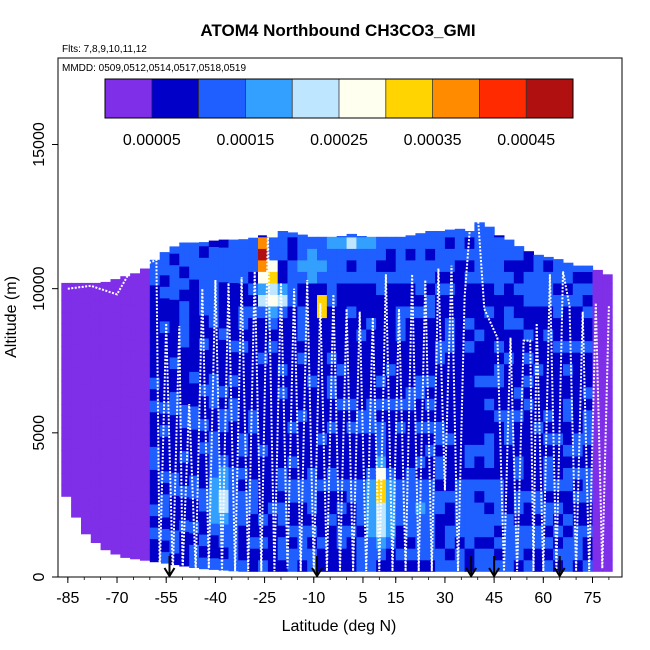 This screenshot has height=650, width=650. What do you see at coordinates (269, 98) in the screenshot?
I see `colorbar-segment` at bounding box center [269, 98].